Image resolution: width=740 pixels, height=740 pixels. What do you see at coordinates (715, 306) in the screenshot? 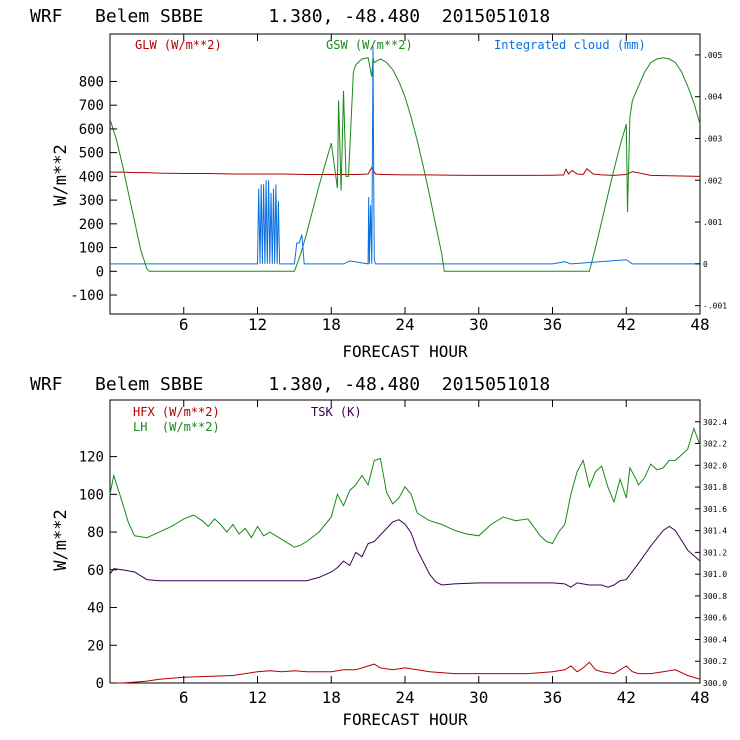
I see `right-tick-label: -.001` at bounding box center [715, 306].